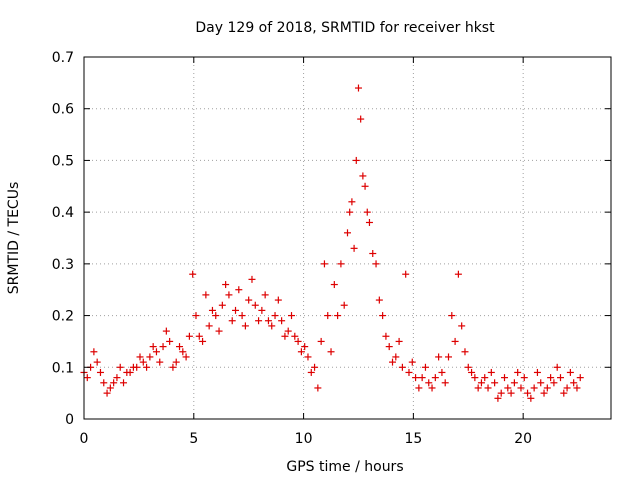 The height and width of the screenshot is (480, 640). Describe the element at coordinates (413, 439) in the screenshot. I see `x-tick-label: 15` at that location.